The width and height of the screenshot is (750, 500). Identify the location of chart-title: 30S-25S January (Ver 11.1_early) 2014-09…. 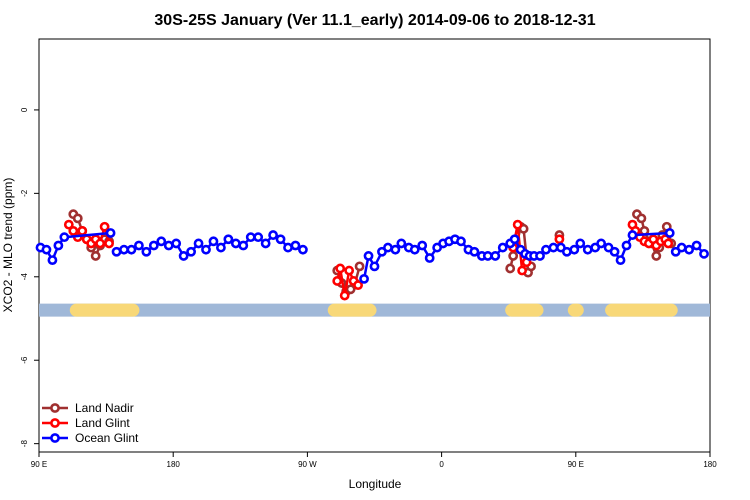
(374, 20).